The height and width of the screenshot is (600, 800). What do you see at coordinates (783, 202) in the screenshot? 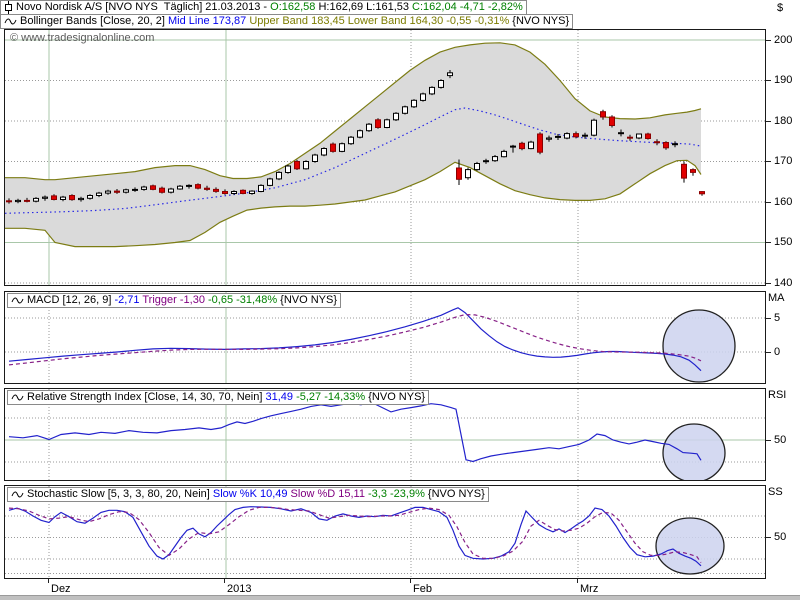
I see `axis-tick-label: 160` at bounding box center [783, 202].